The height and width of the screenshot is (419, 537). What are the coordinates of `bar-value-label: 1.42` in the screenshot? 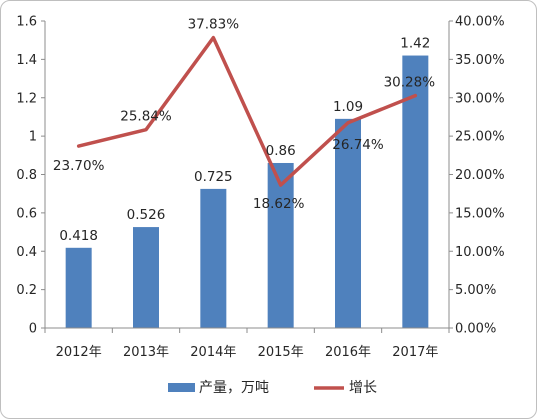 It's located at (415, 44).